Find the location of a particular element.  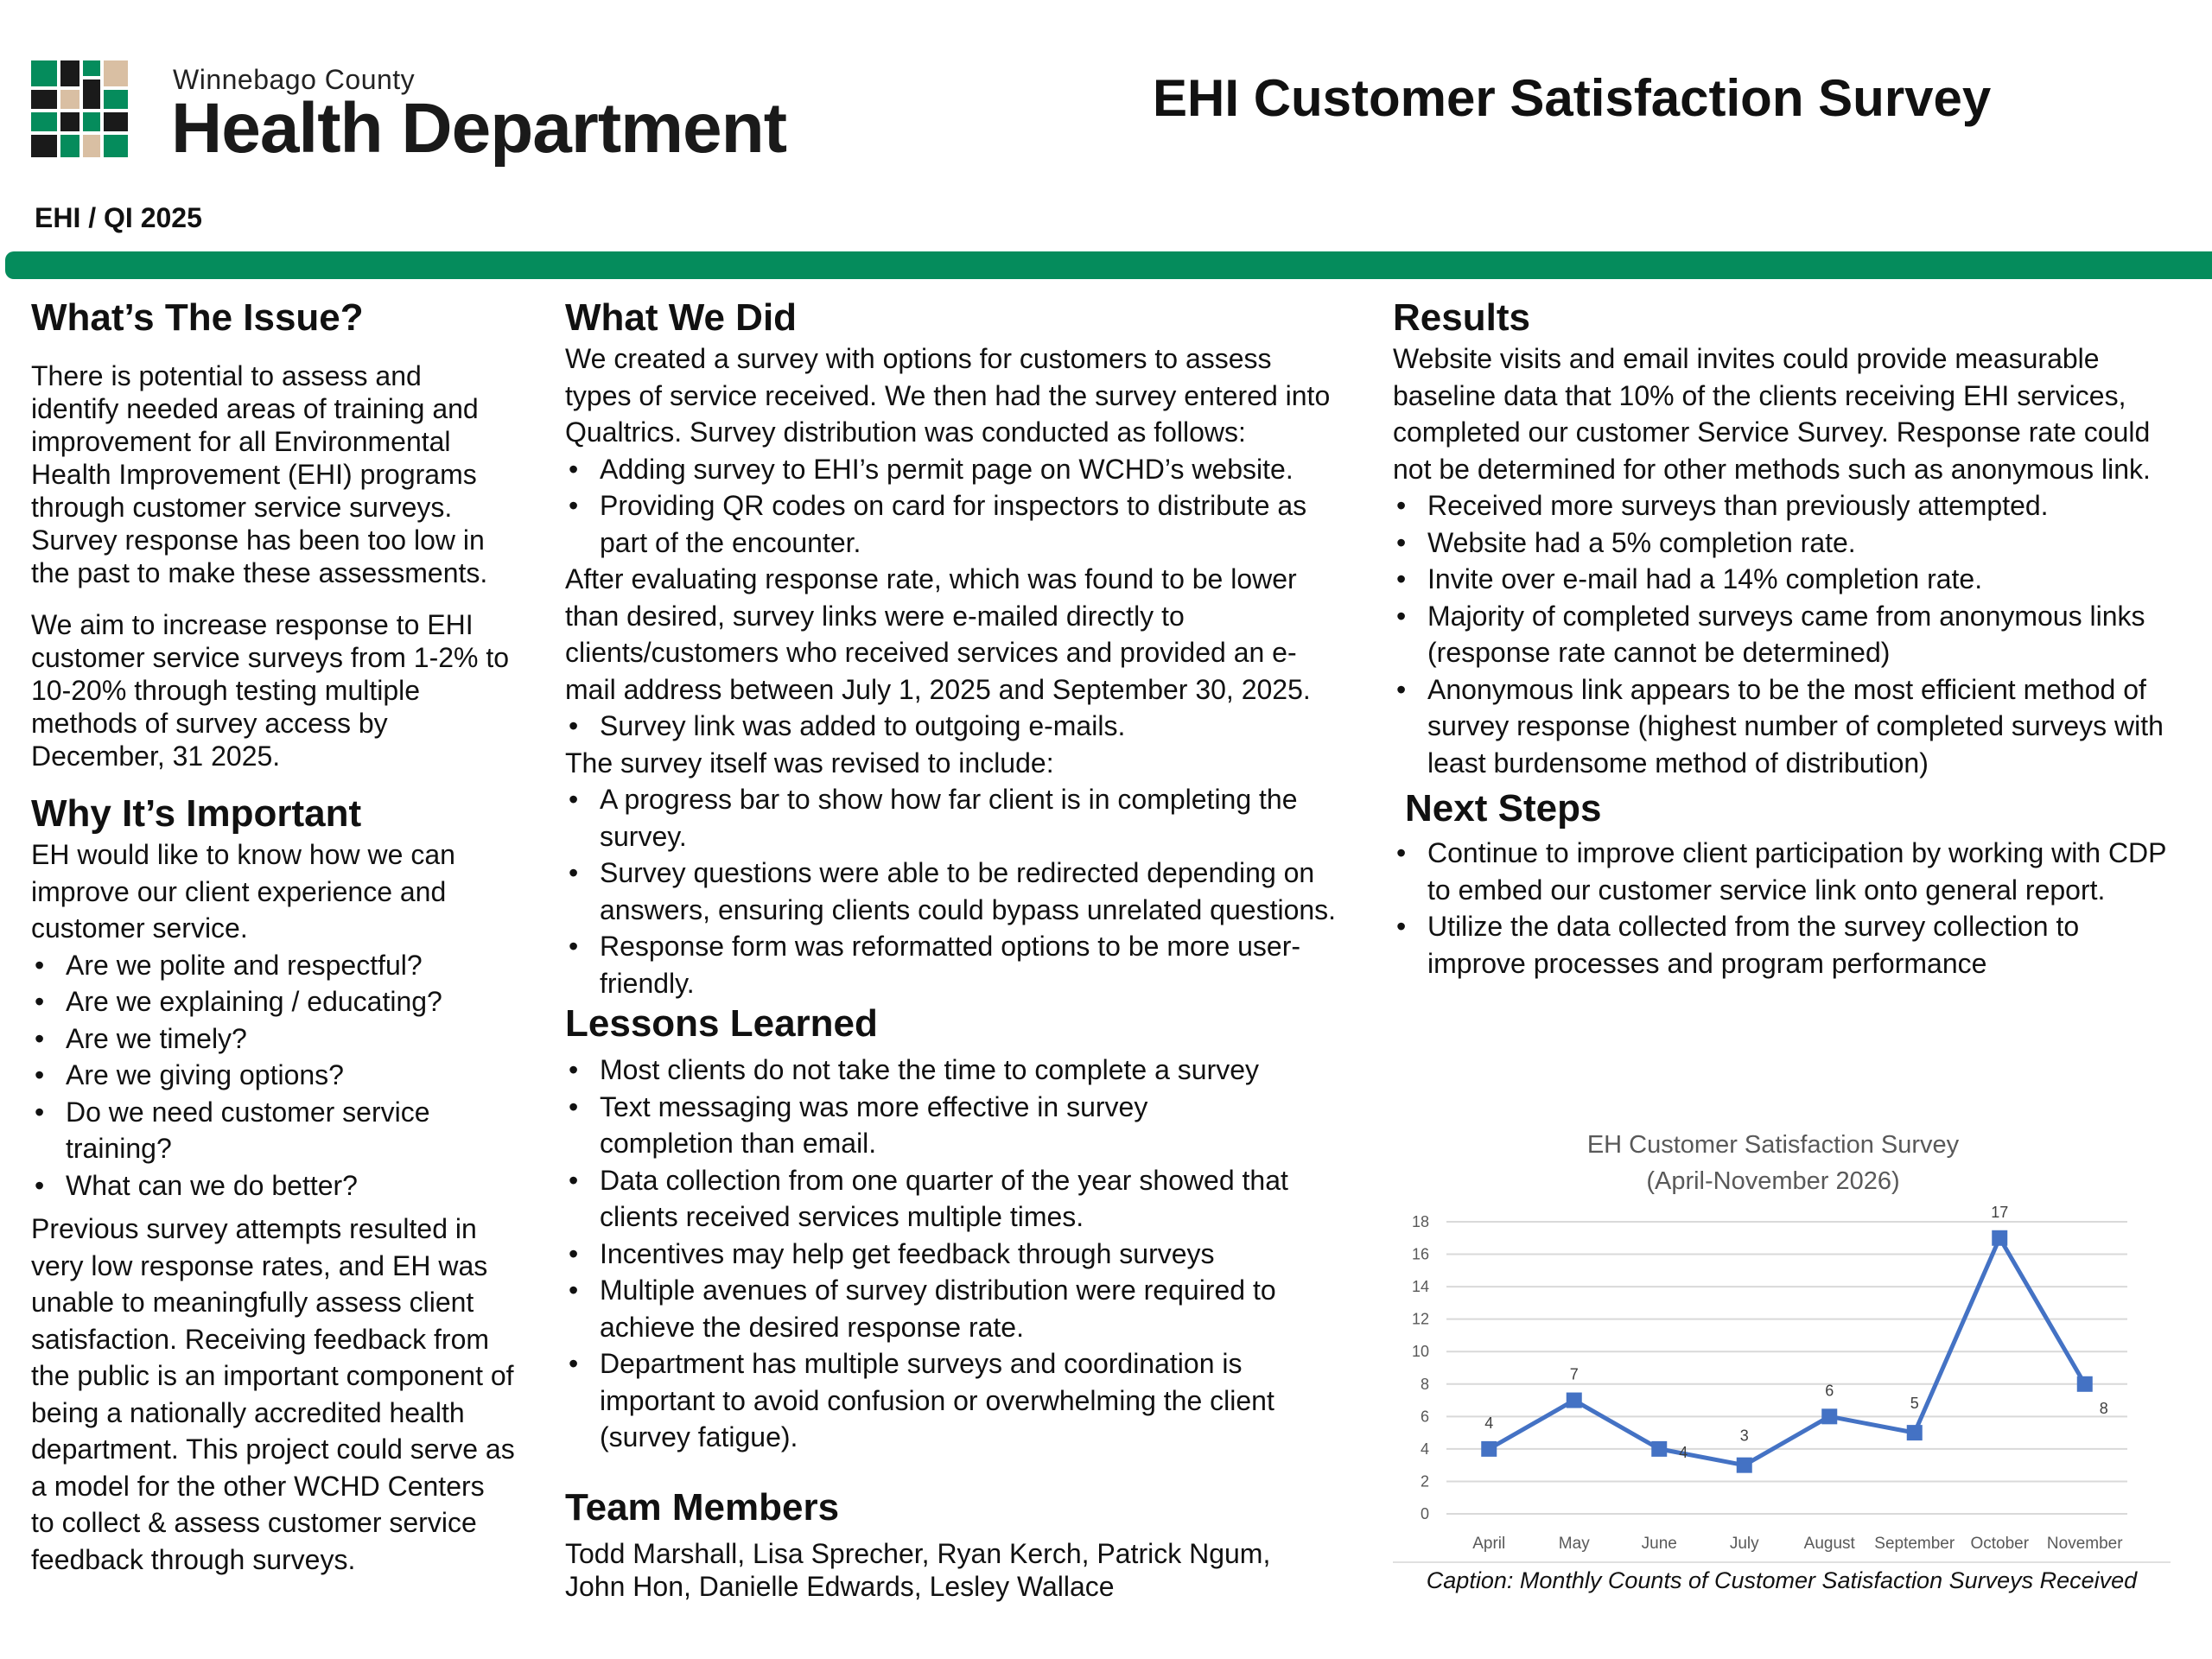

chart-gridlines is located at coordinates (1786, 1368).